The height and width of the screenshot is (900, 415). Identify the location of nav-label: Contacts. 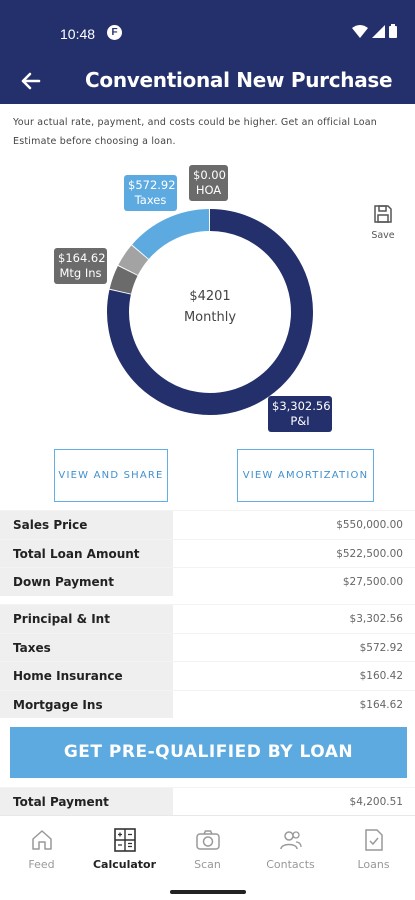
(290, 864).